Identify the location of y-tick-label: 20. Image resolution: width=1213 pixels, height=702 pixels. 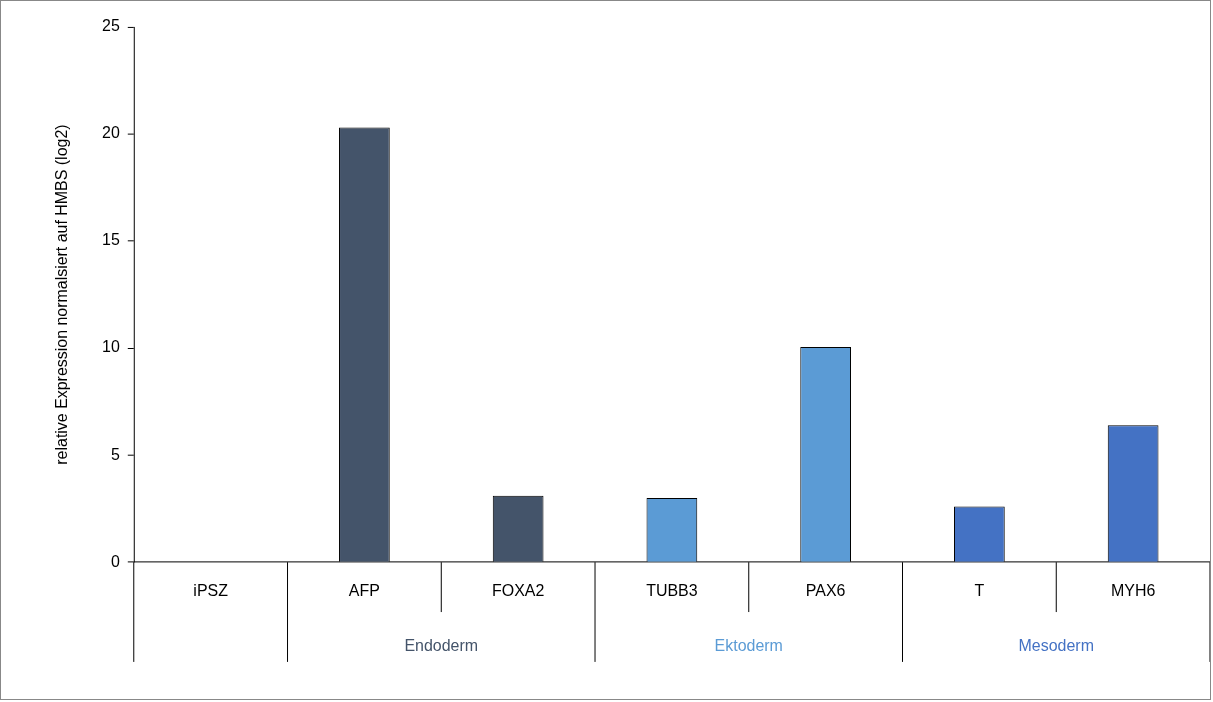
(111, 133).